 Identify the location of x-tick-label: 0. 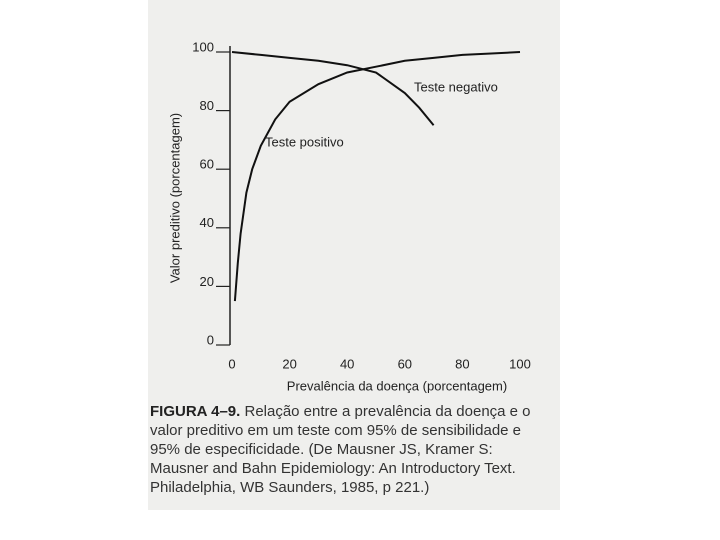
(231, 363).